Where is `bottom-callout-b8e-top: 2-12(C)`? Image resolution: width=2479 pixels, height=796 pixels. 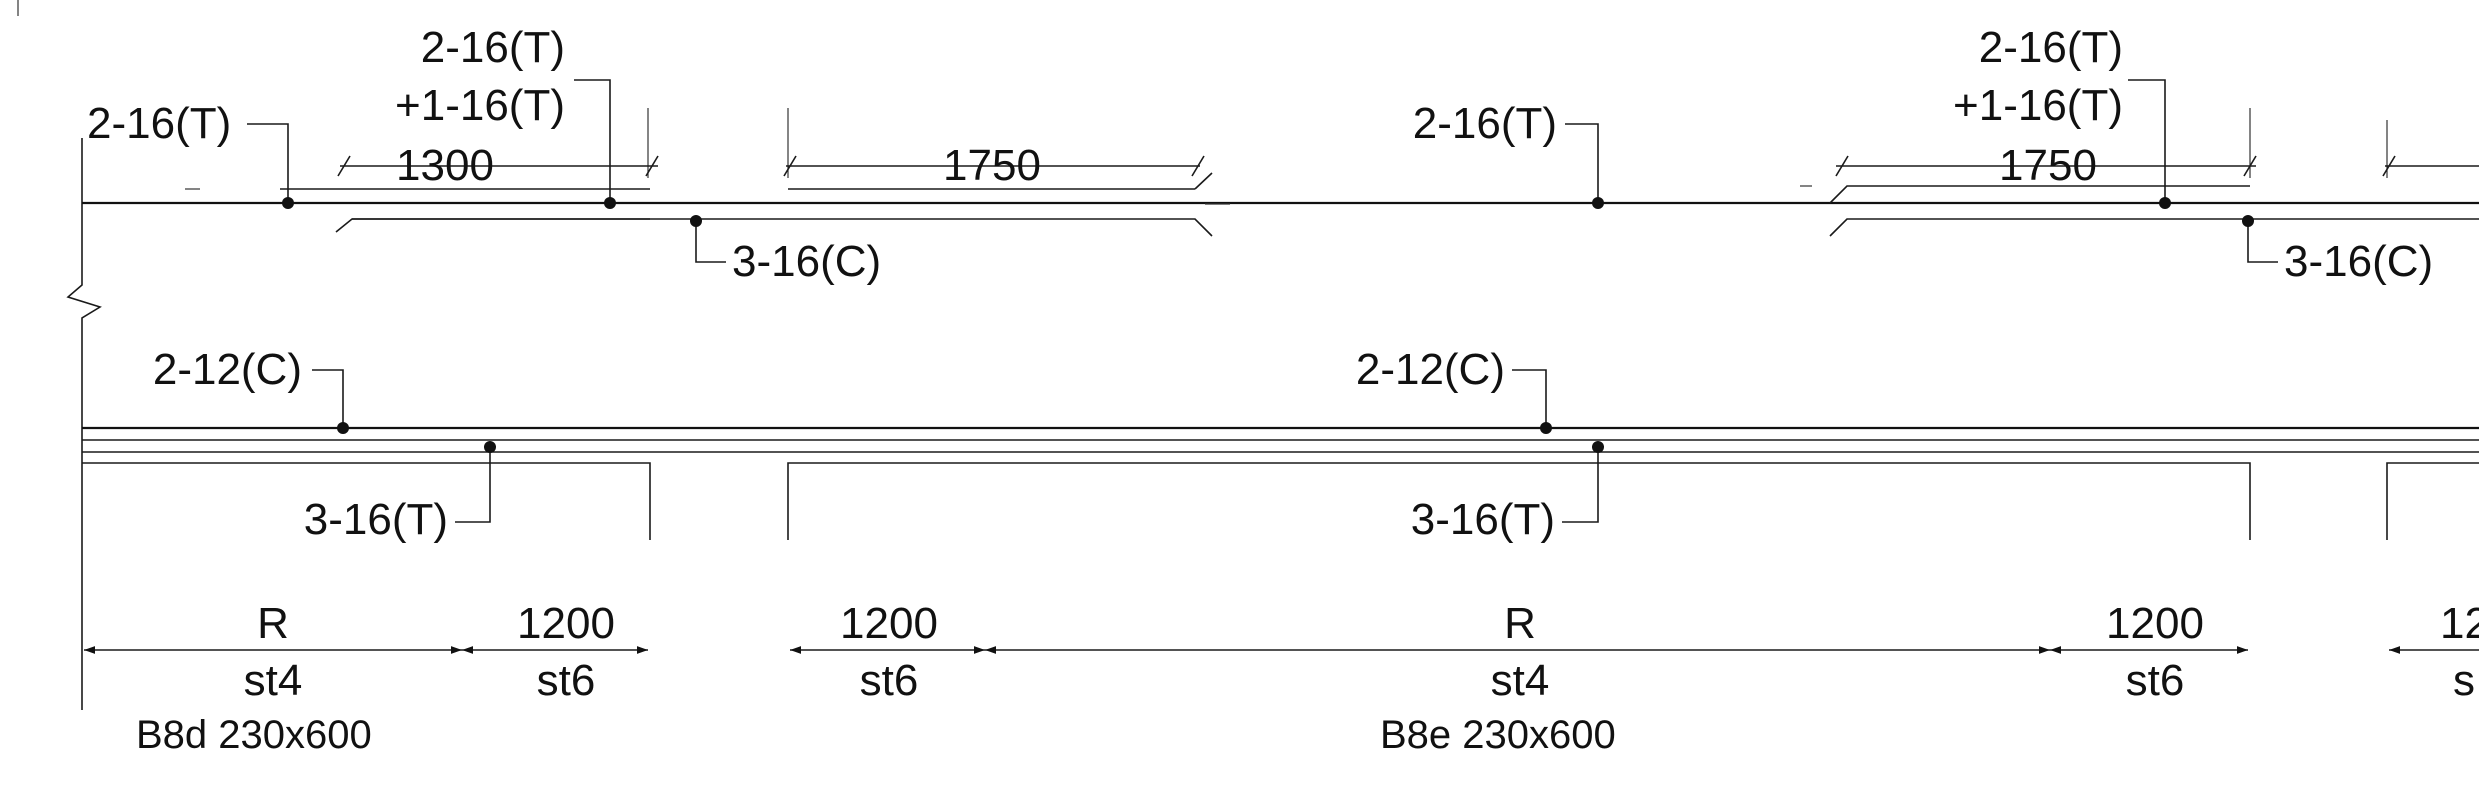 bottom-callout-b8e-top: 2-12(C) is located at coordinates (1430, 369).